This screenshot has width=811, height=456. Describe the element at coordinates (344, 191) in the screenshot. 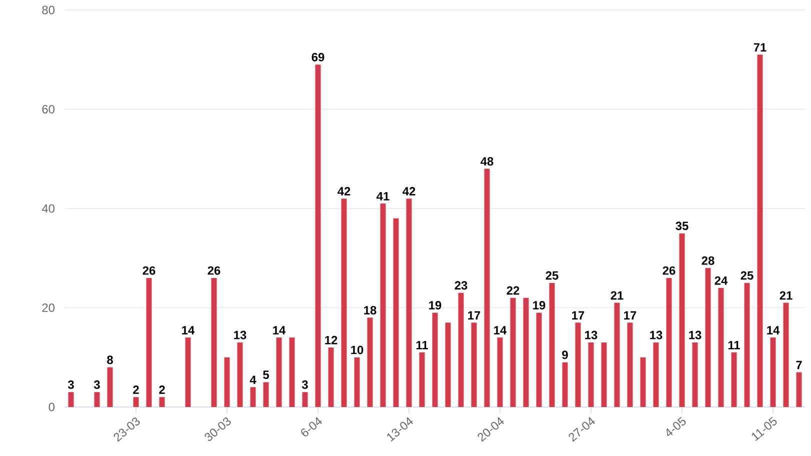

I see `data-label: 42` at that location.